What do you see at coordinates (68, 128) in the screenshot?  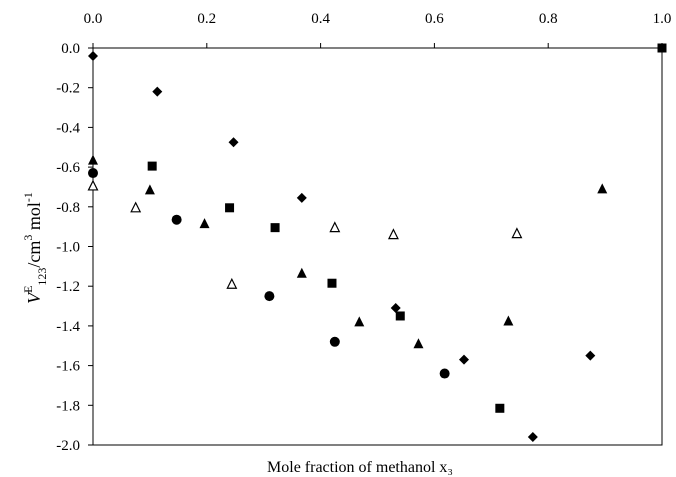 I see `y-tick-label: -0.4` at bounding box center [68, 128].